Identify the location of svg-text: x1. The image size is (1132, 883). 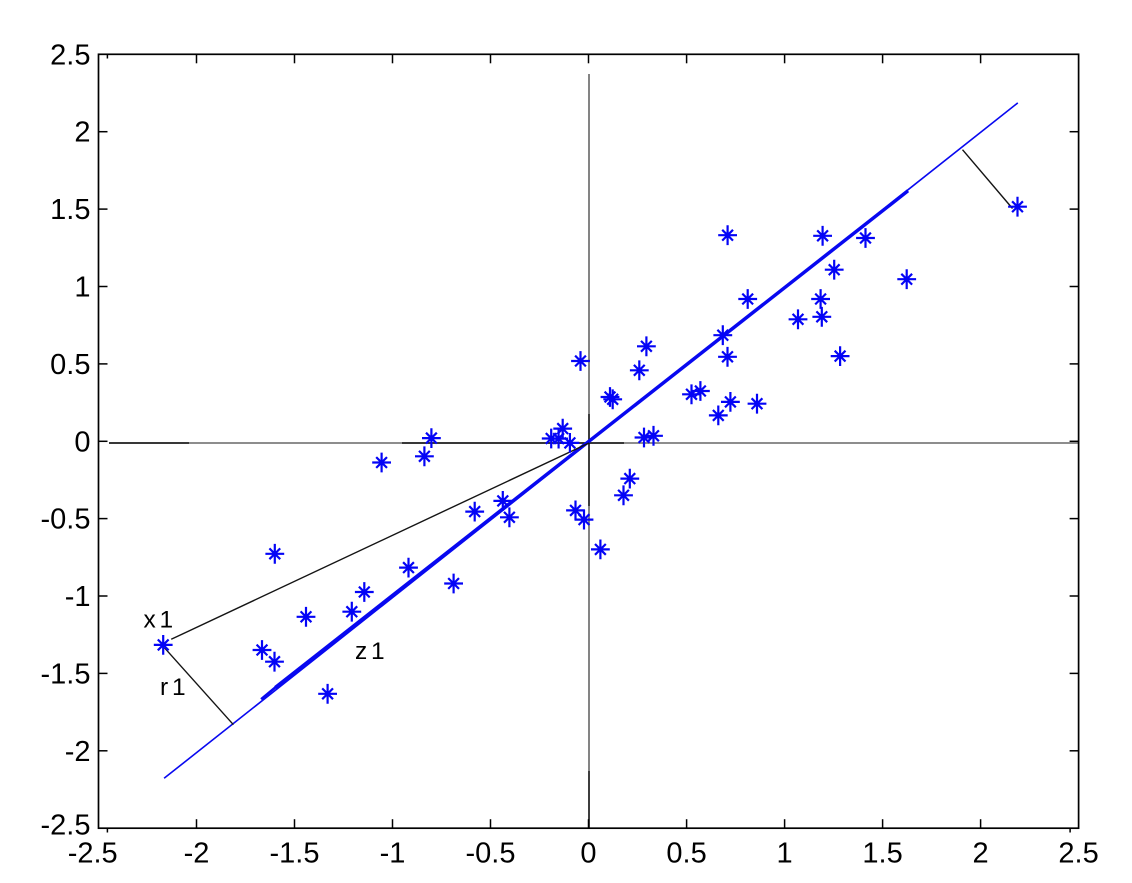
(160, 620).